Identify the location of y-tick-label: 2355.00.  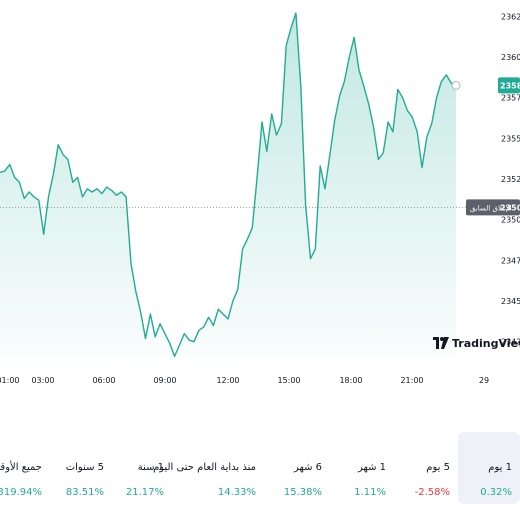
(510, 138).